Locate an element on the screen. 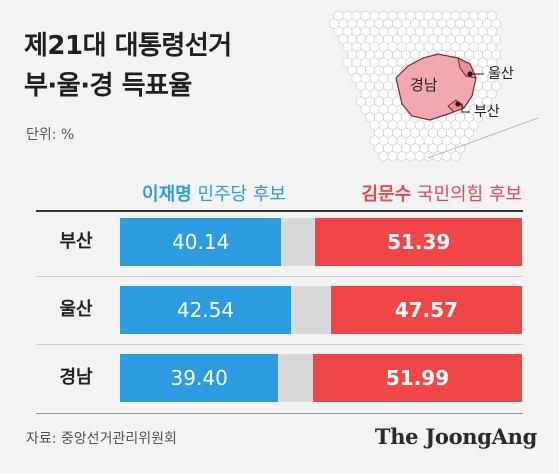 The height and width of the screenshot is (474, 559). bar-track: 40.14 51.39 is located at coordinates (321, 242).